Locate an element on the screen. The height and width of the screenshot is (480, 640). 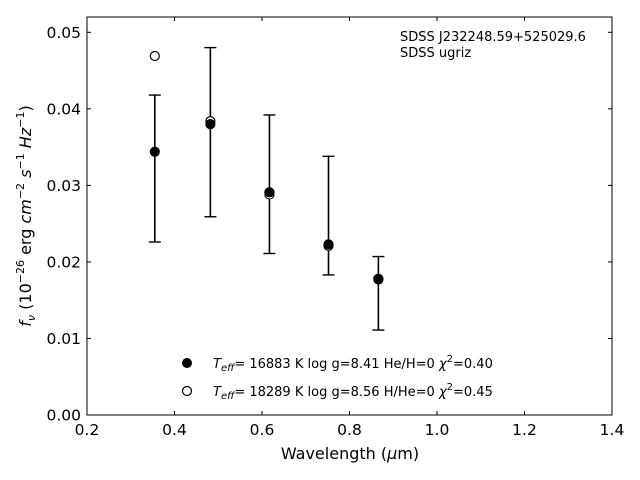
legend-marker-open is located at coordinates (187, 391).